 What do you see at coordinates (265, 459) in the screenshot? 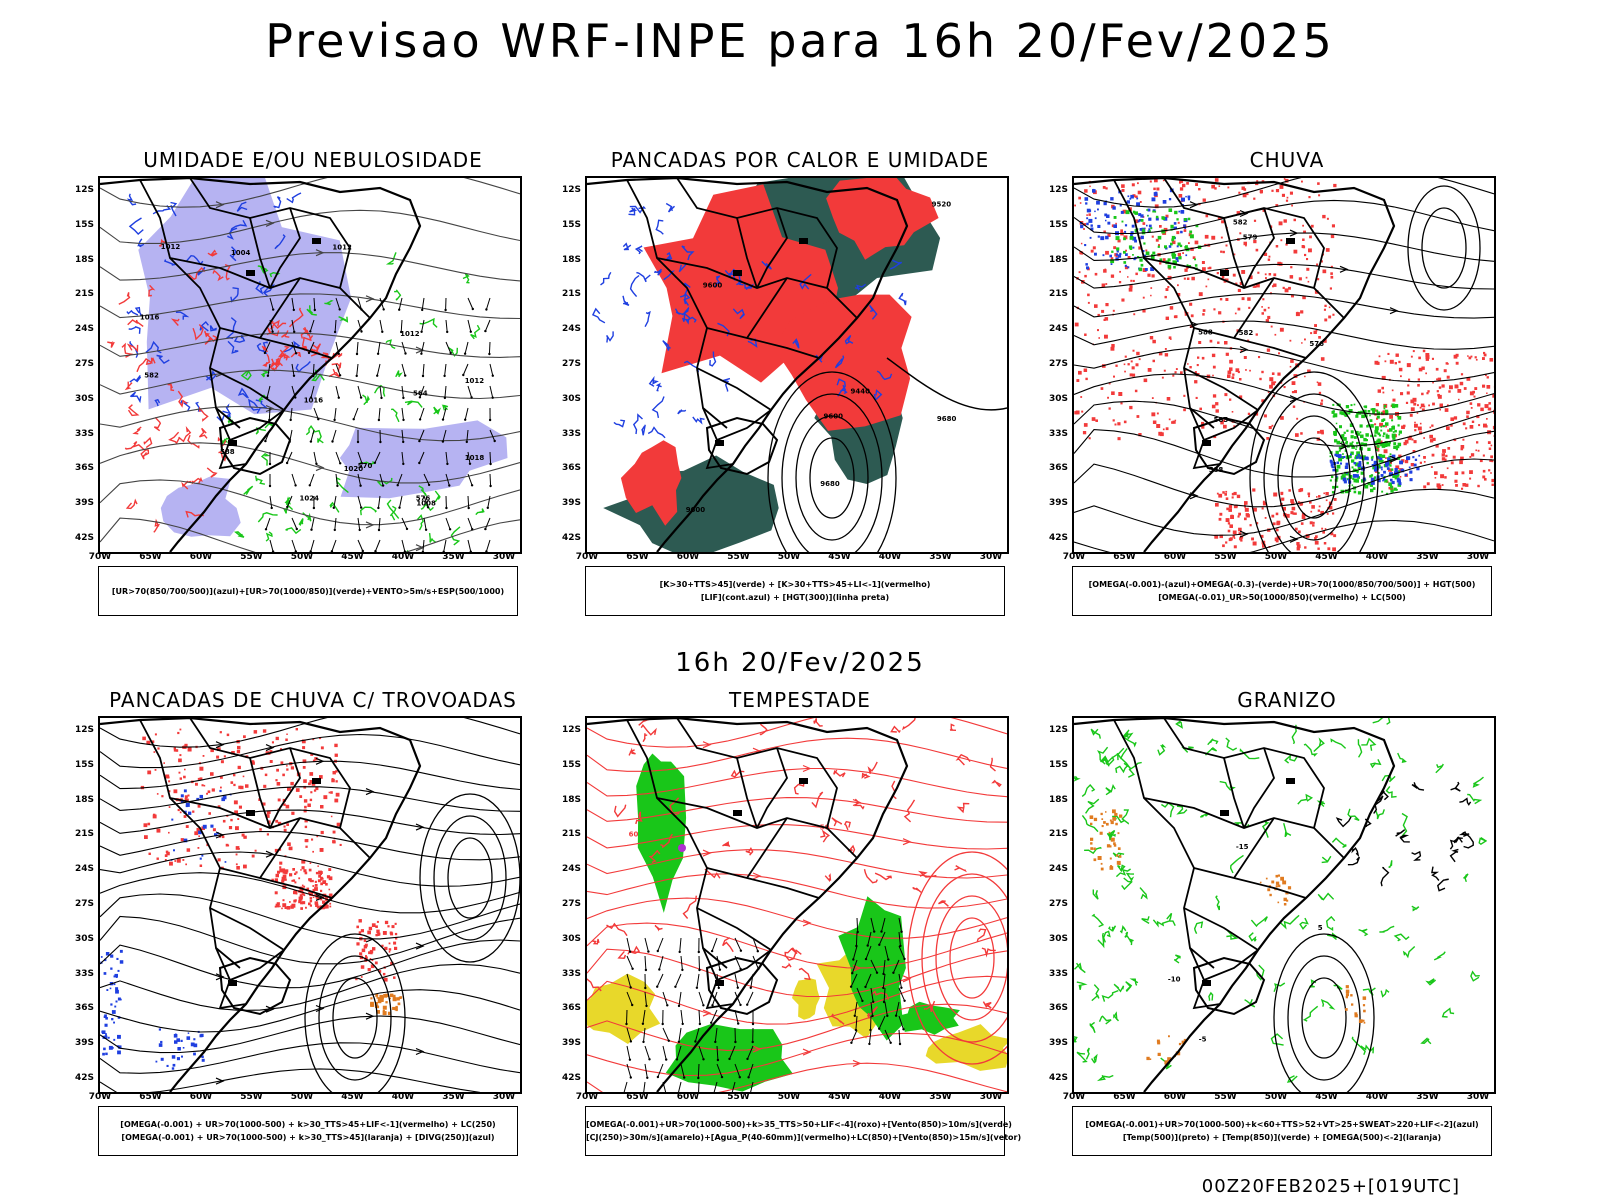
I see `humidity-contour-green` at bounding box center [265, 459].